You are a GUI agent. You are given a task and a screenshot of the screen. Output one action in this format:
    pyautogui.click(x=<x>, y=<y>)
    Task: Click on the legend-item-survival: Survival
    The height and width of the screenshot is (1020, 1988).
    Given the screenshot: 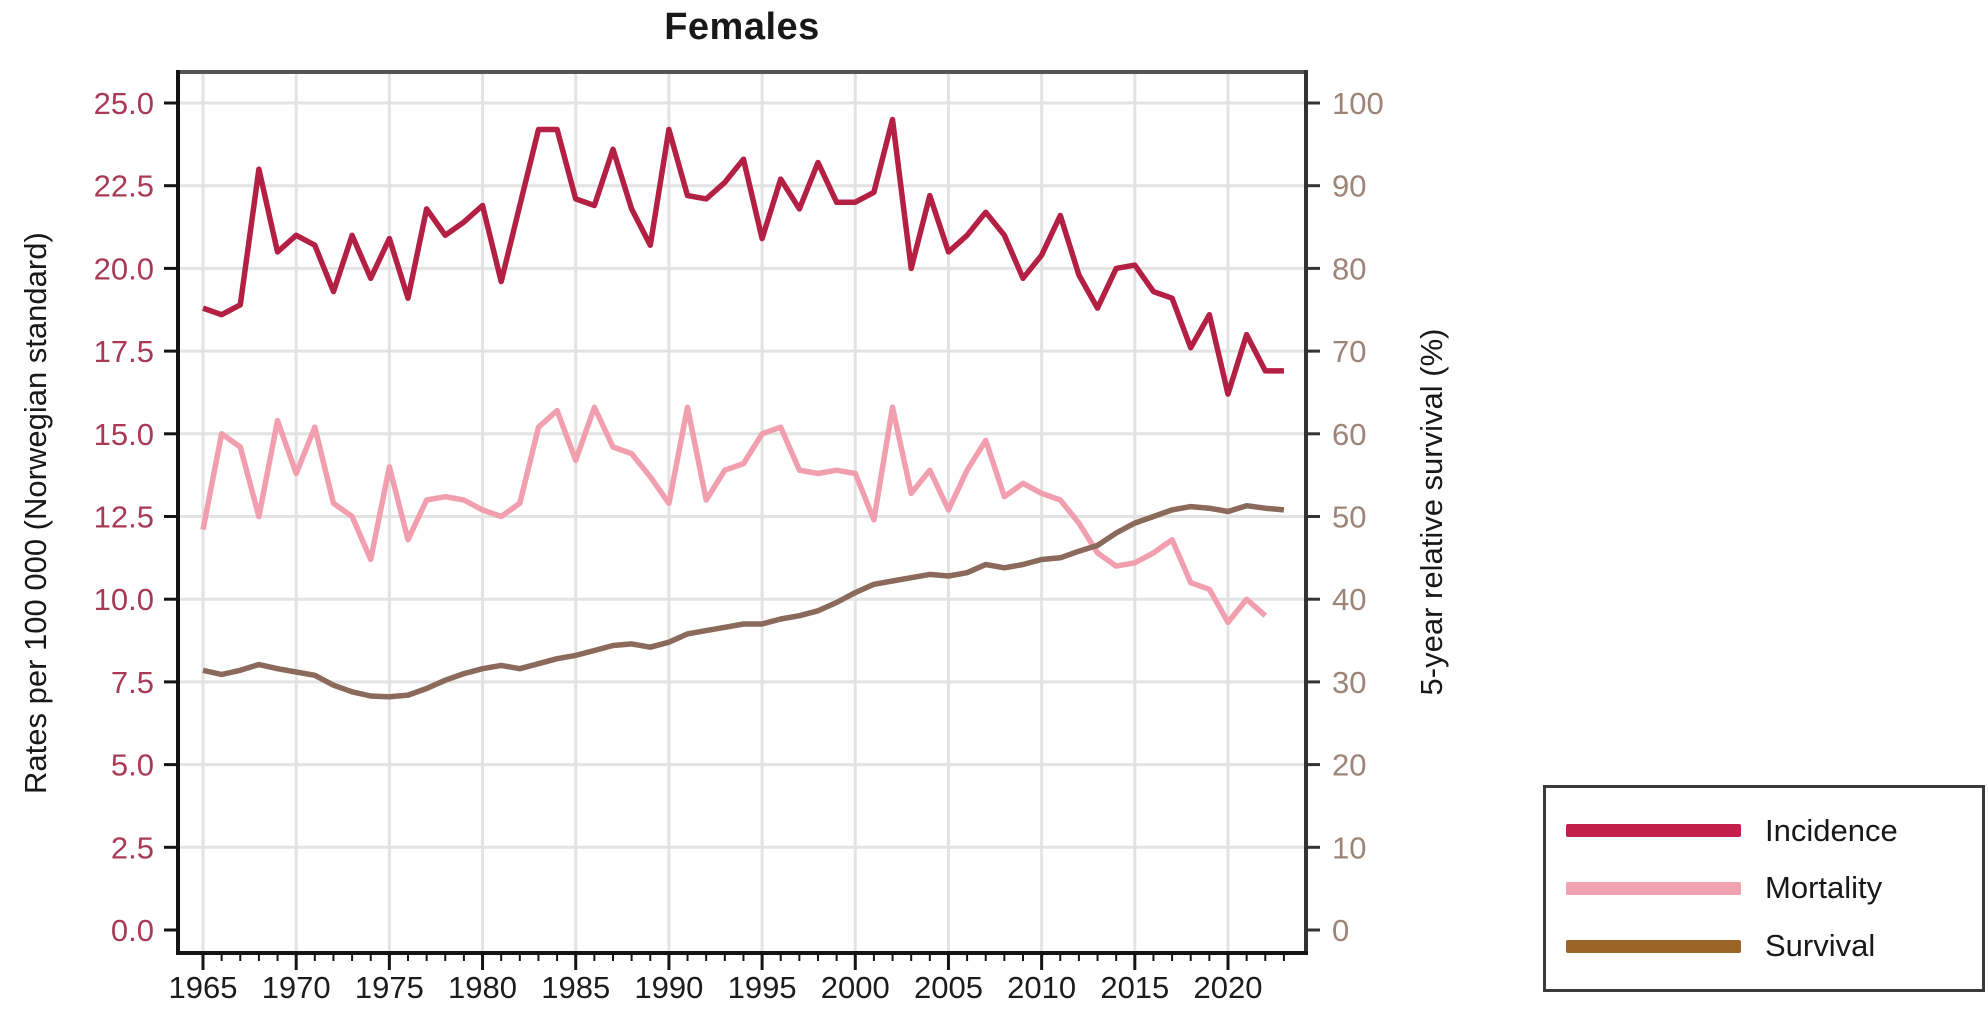 What is the action you would take?
    pyautogui.click(x=1764, y=946)
    